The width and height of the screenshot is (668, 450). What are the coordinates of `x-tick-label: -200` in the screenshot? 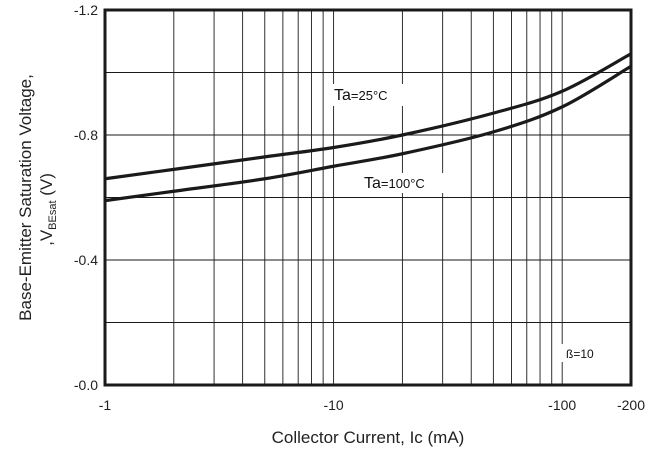 It's located at (631, 405).